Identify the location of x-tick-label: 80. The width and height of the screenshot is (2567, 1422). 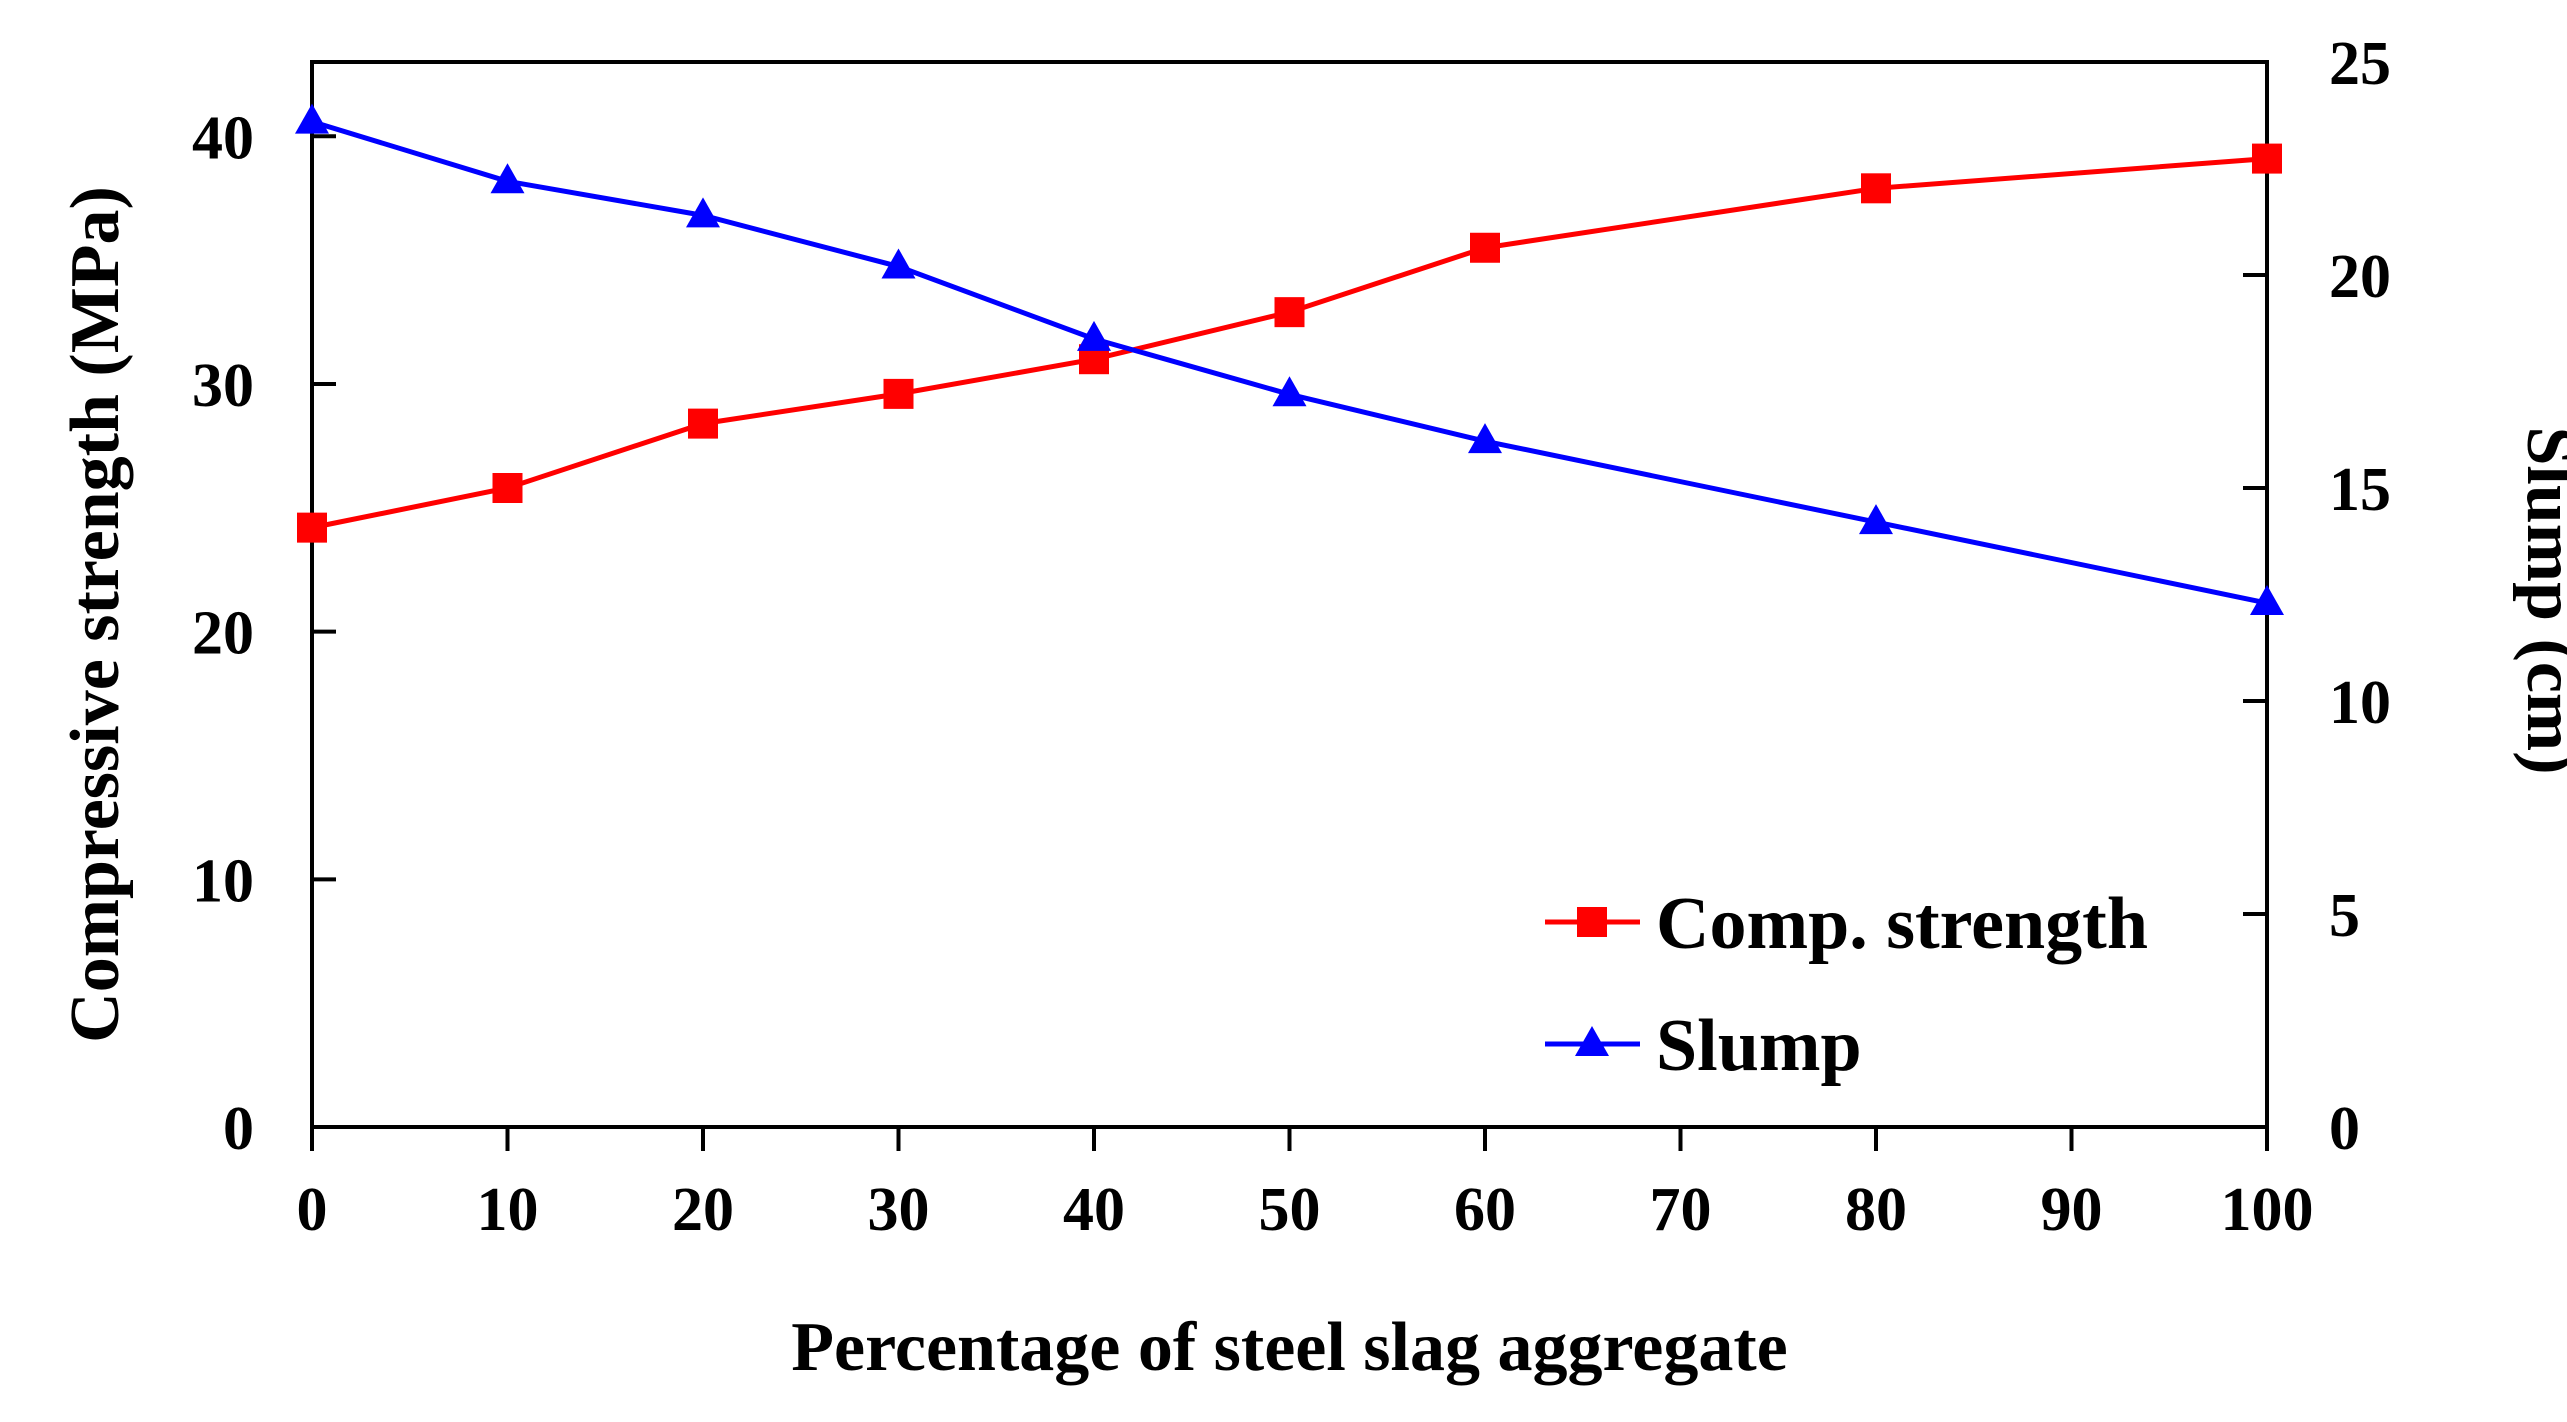
(1876, 1210).